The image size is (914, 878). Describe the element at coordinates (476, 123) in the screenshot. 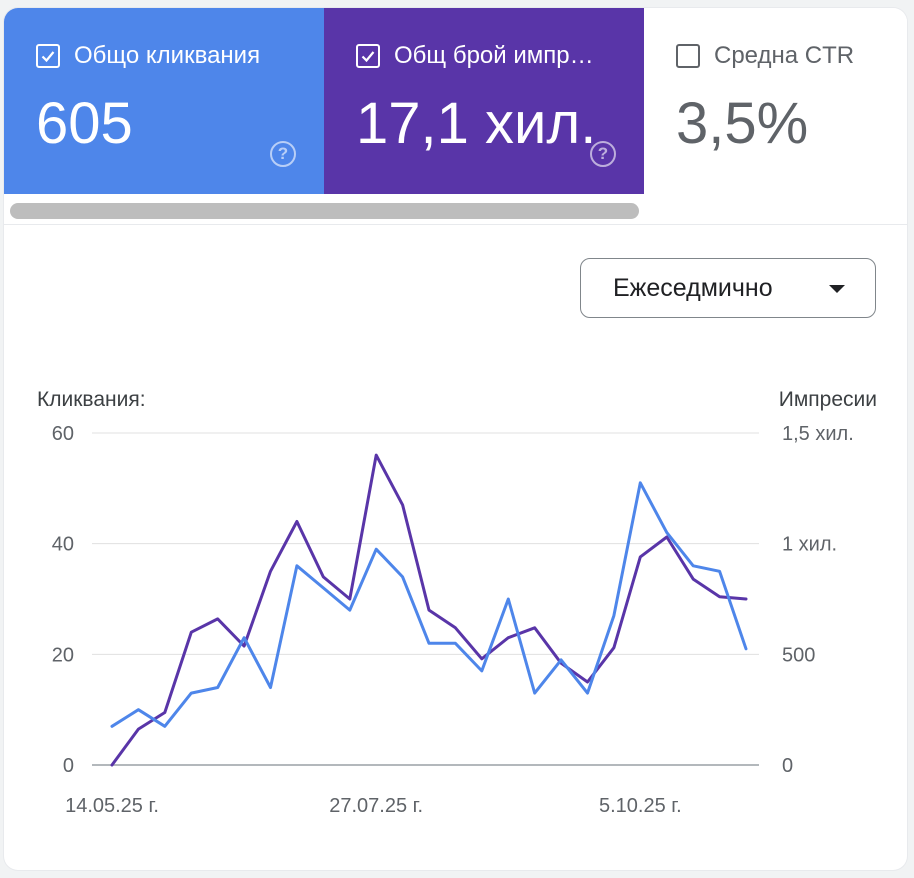

I see `impressions-value: 17,1 хил.` at that location.